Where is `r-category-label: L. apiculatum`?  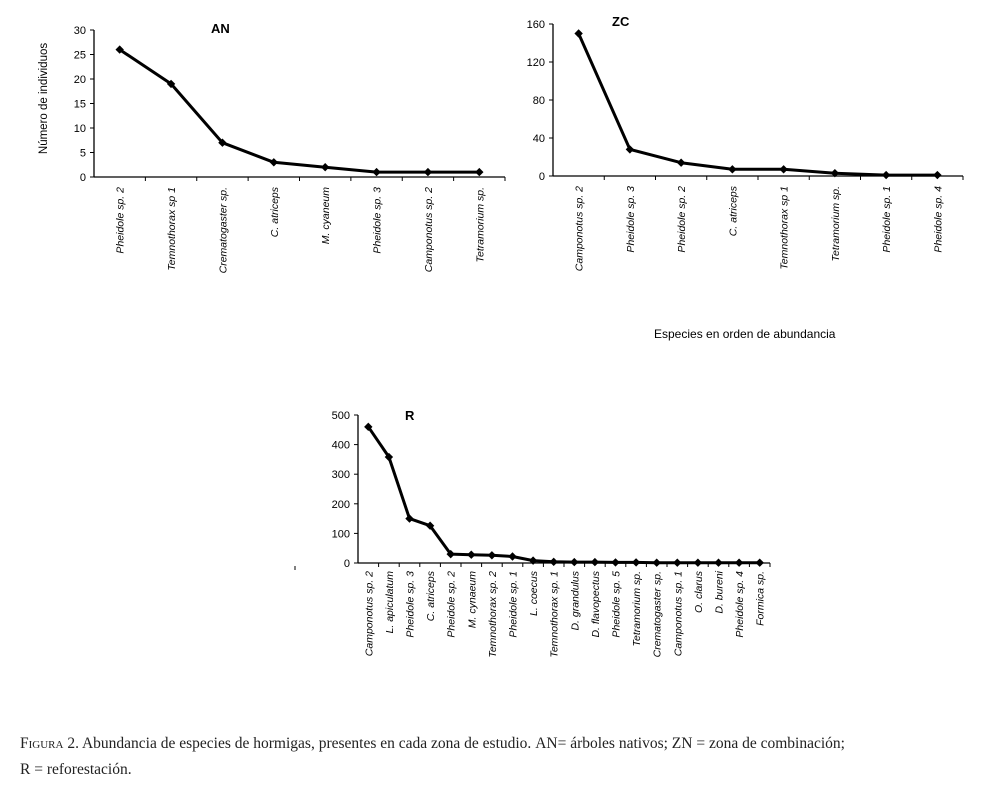
r-category-label: L. apiculatum is located at coordinates (390, 602).